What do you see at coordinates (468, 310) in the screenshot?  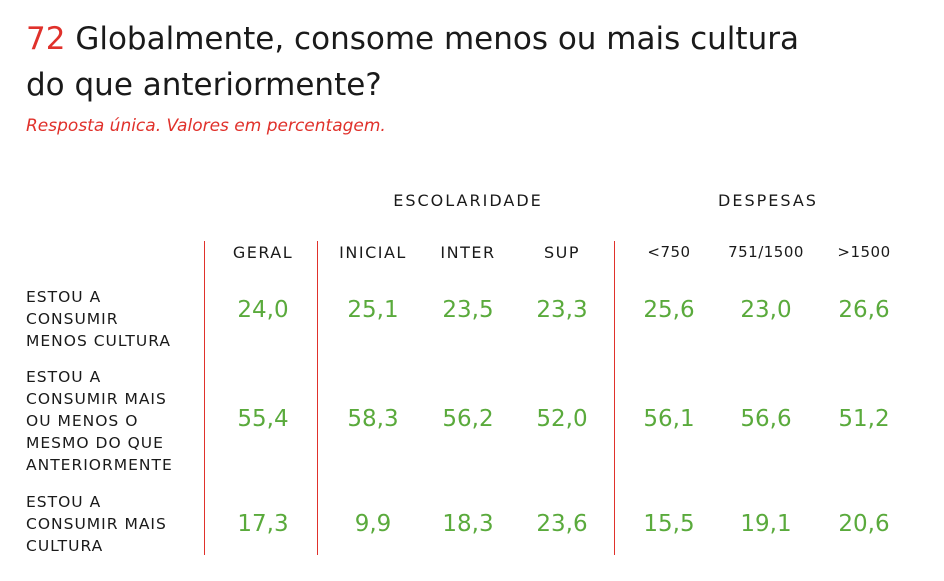 I see `table-cell: 23,5` at bounding box center [468, 310].